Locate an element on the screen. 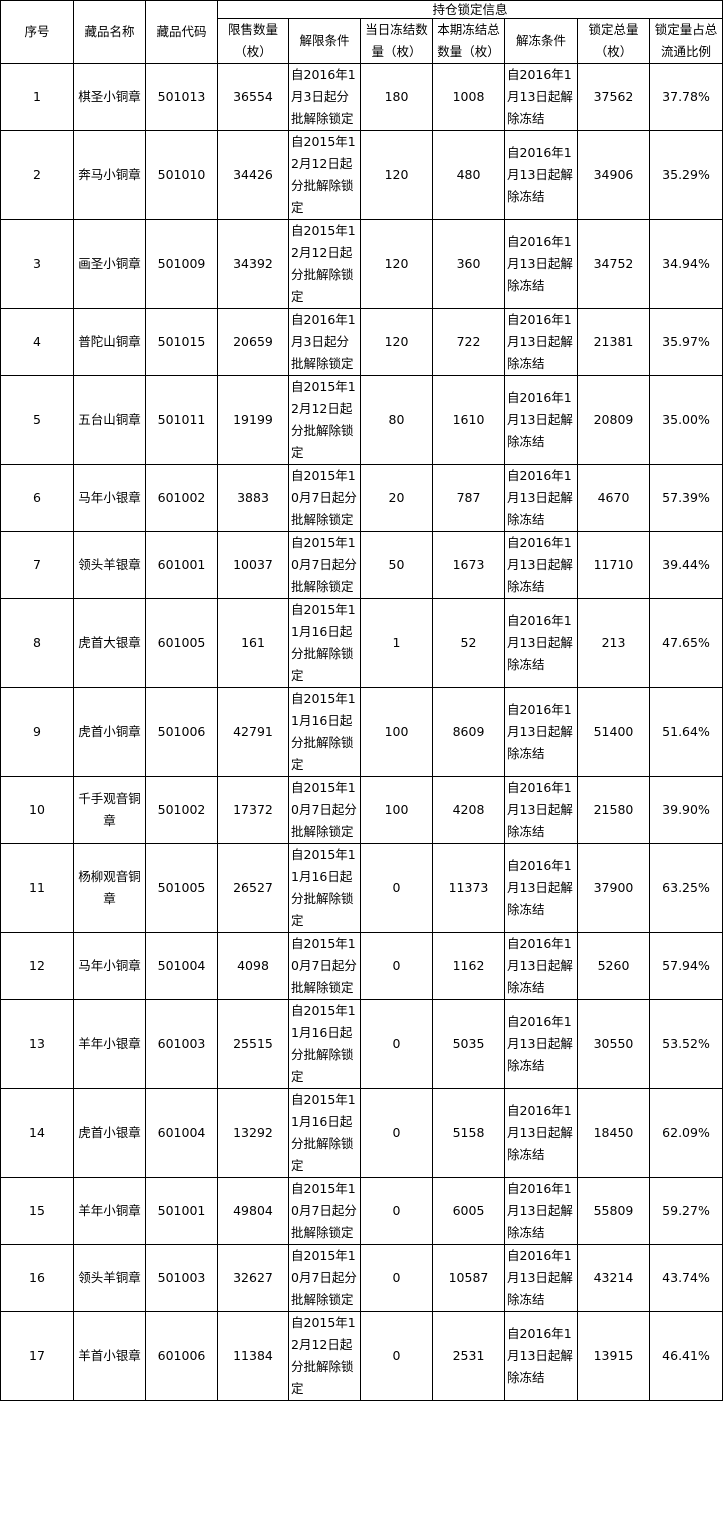 The image size is (723, 1517). cell-code: 501009 is located at coordinates (181, 264).